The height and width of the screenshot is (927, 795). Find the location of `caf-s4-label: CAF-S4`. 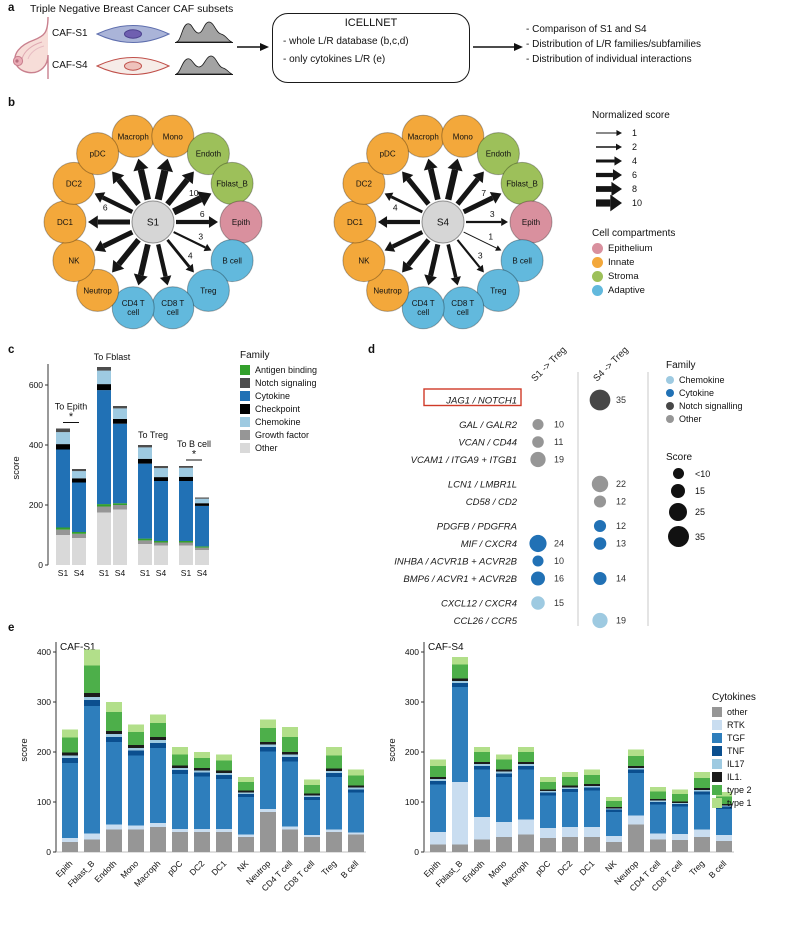

caf-s4-label: CAF-S4 is located at coordinates (70, 65).